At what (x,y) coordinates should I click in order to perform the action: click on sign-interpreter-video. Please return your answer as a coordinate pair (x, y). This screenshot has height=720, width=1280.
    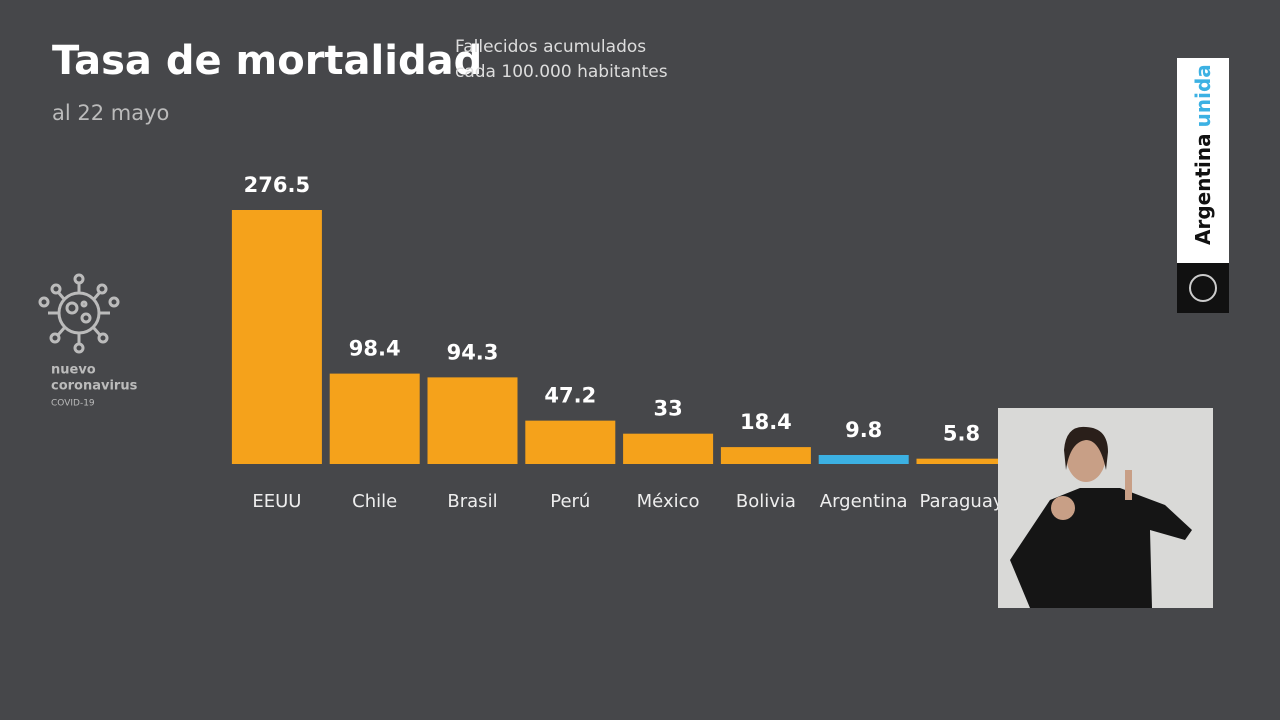
    Looking at the image, I should click on (1105, 508).